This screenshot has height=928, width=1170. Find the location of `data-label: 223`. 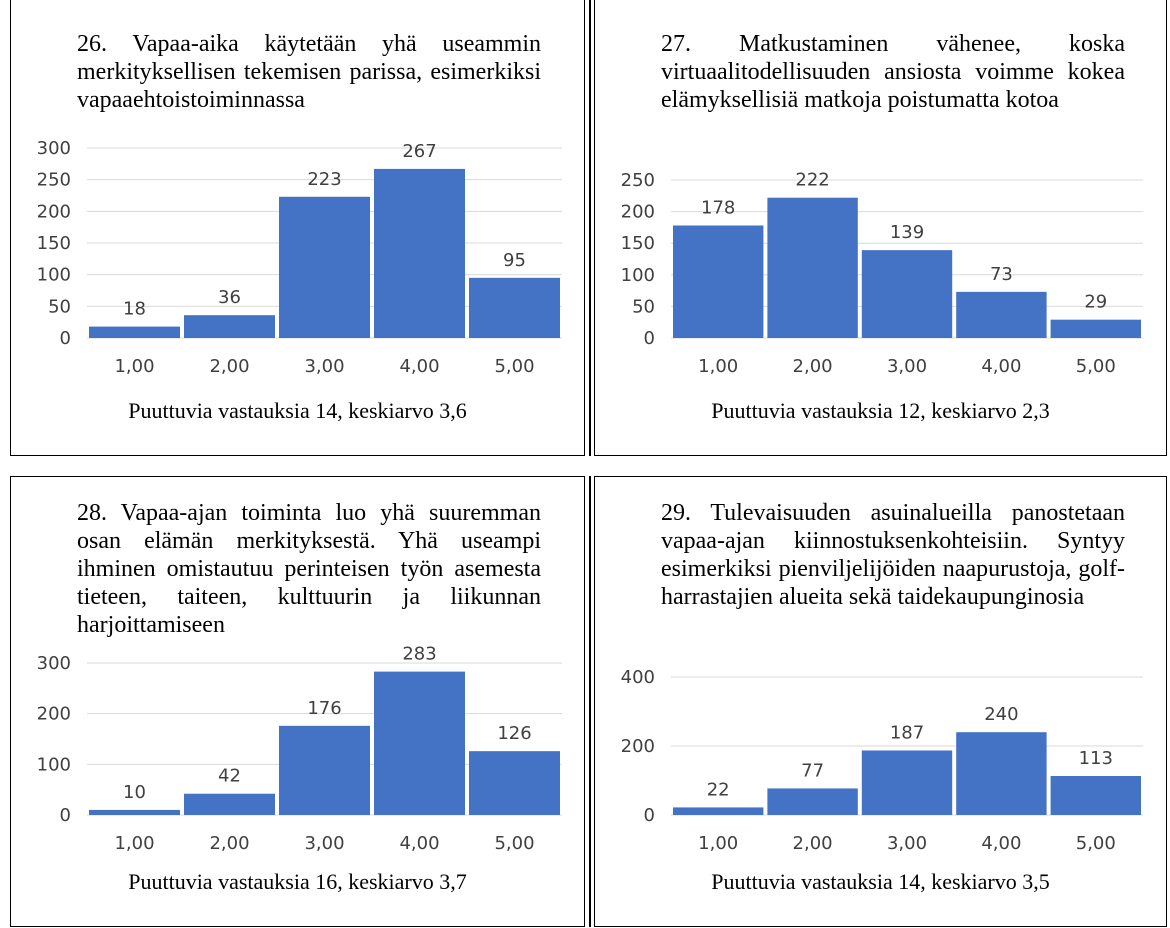

data-label: 223 is located at coordinates (324, 179).